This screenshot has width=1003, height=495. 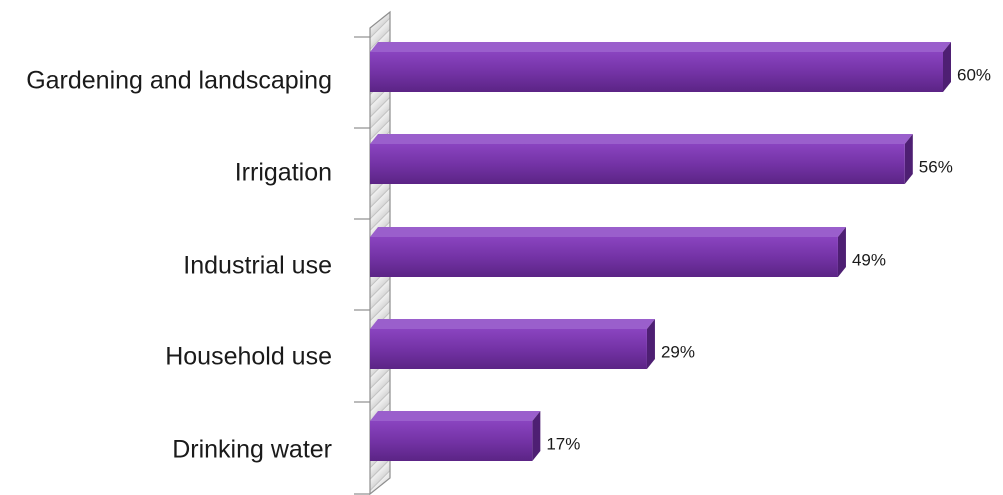 What do you see at coordinates (563, 443) in the screenshot?
I see `value-label-4: 17%` at bounding box center [563, 443].